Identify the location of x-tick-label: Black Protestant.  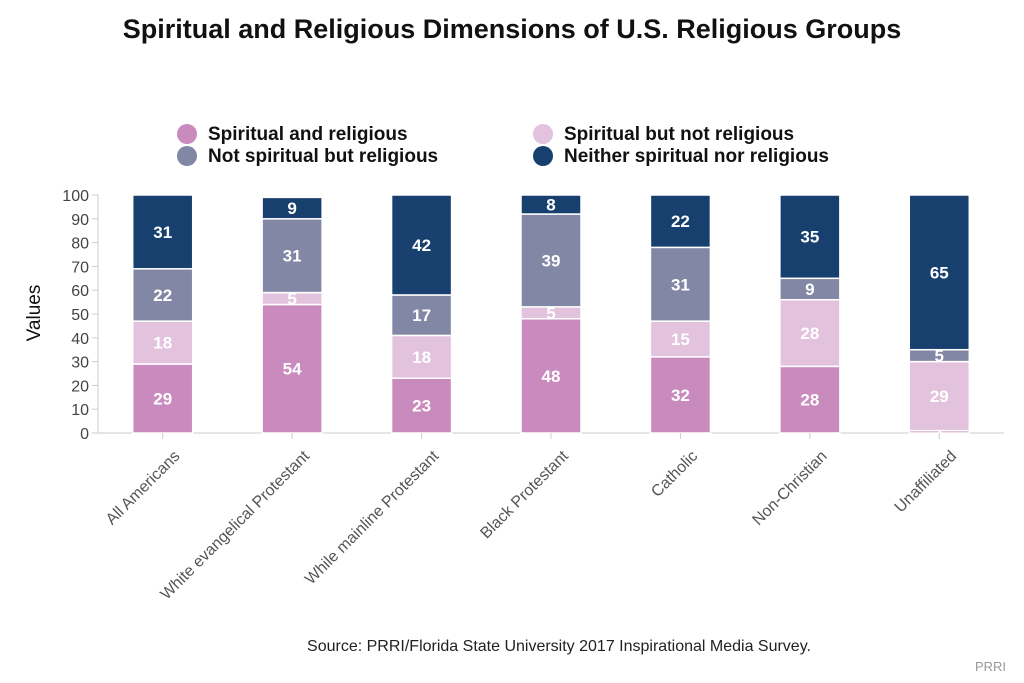
(524, 494).